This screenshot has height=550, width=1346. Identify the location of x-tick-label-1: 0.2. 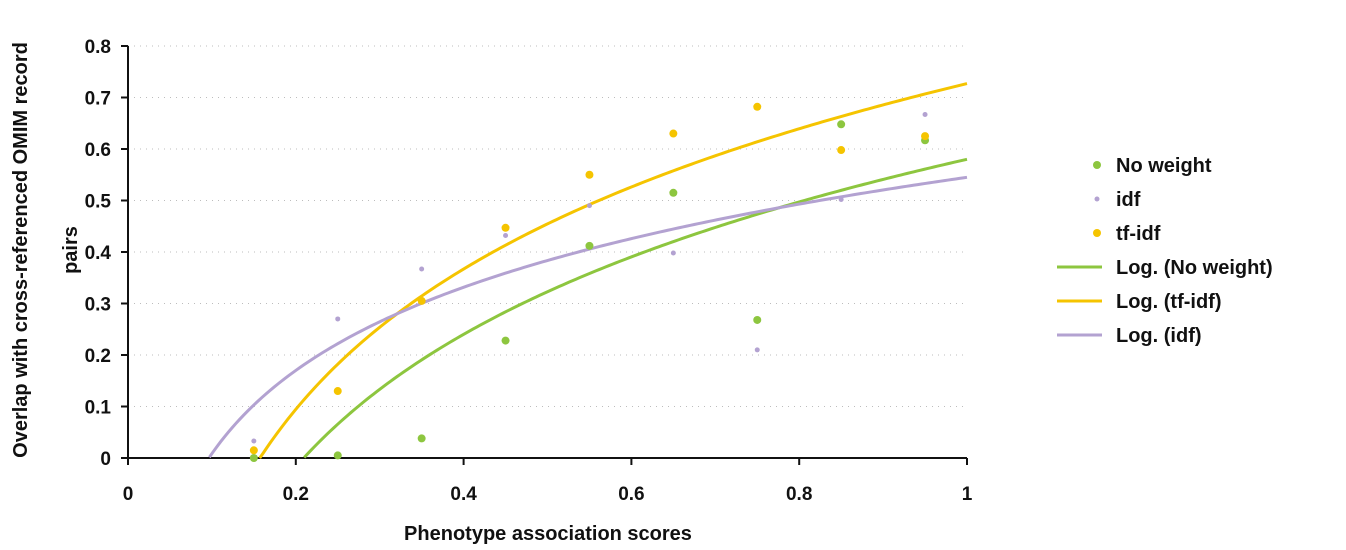
(296, 494).